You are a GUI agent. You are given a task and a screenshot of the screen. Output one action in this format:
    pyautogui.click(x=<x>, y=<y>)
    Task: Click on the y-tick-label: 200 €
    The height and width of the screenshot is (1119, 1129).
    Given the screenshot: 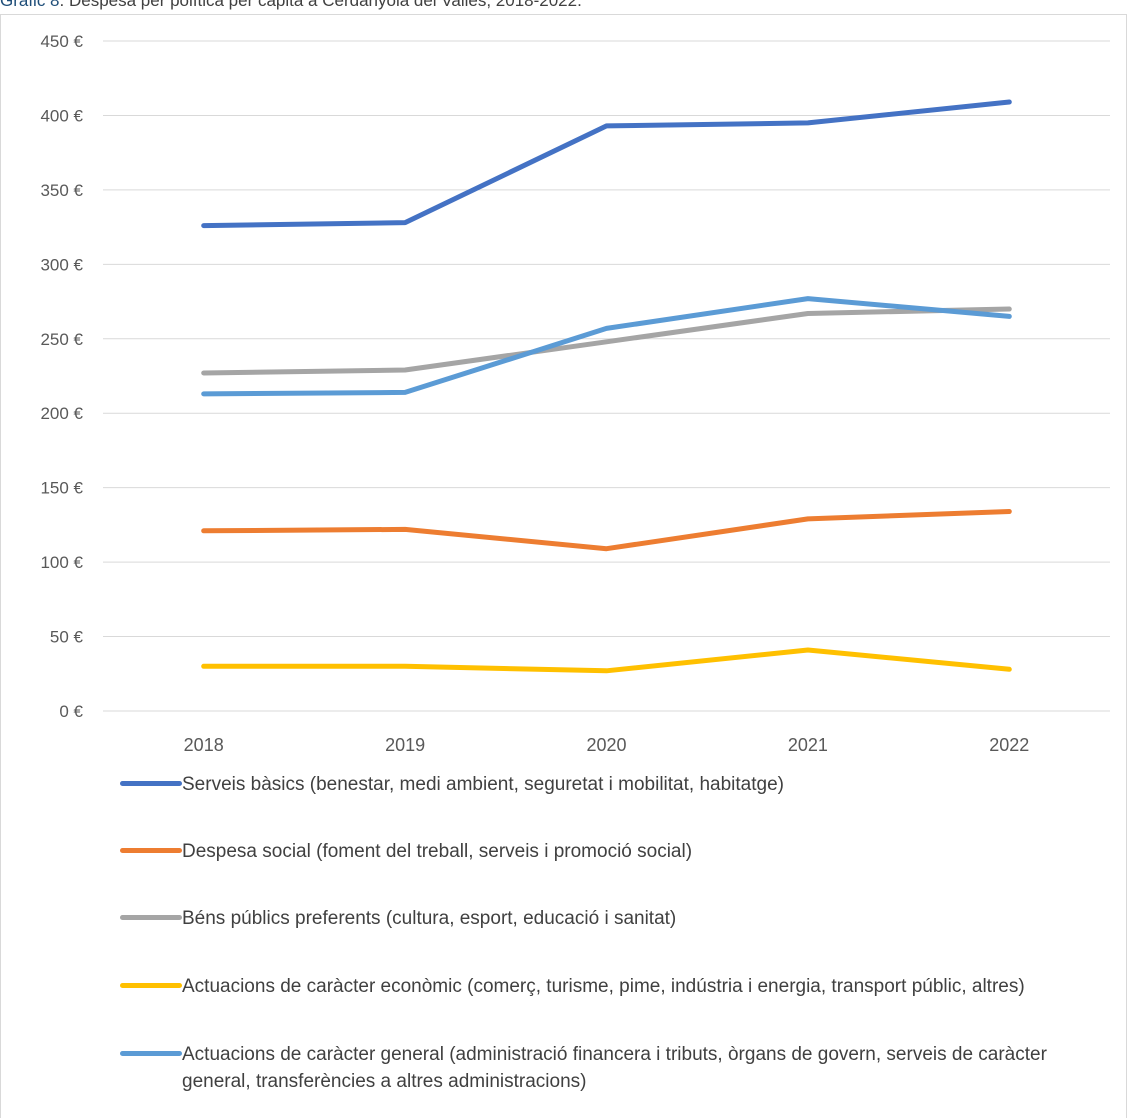 What is the action you would take?
    pyautogui.click(x=61, y=413)
    